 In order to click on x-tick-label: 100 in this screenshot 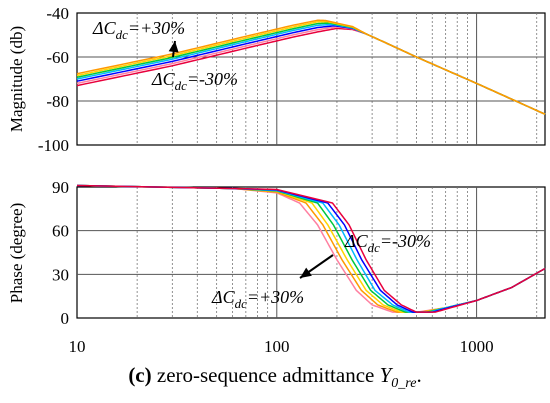, I will do `click(277, 346)`.